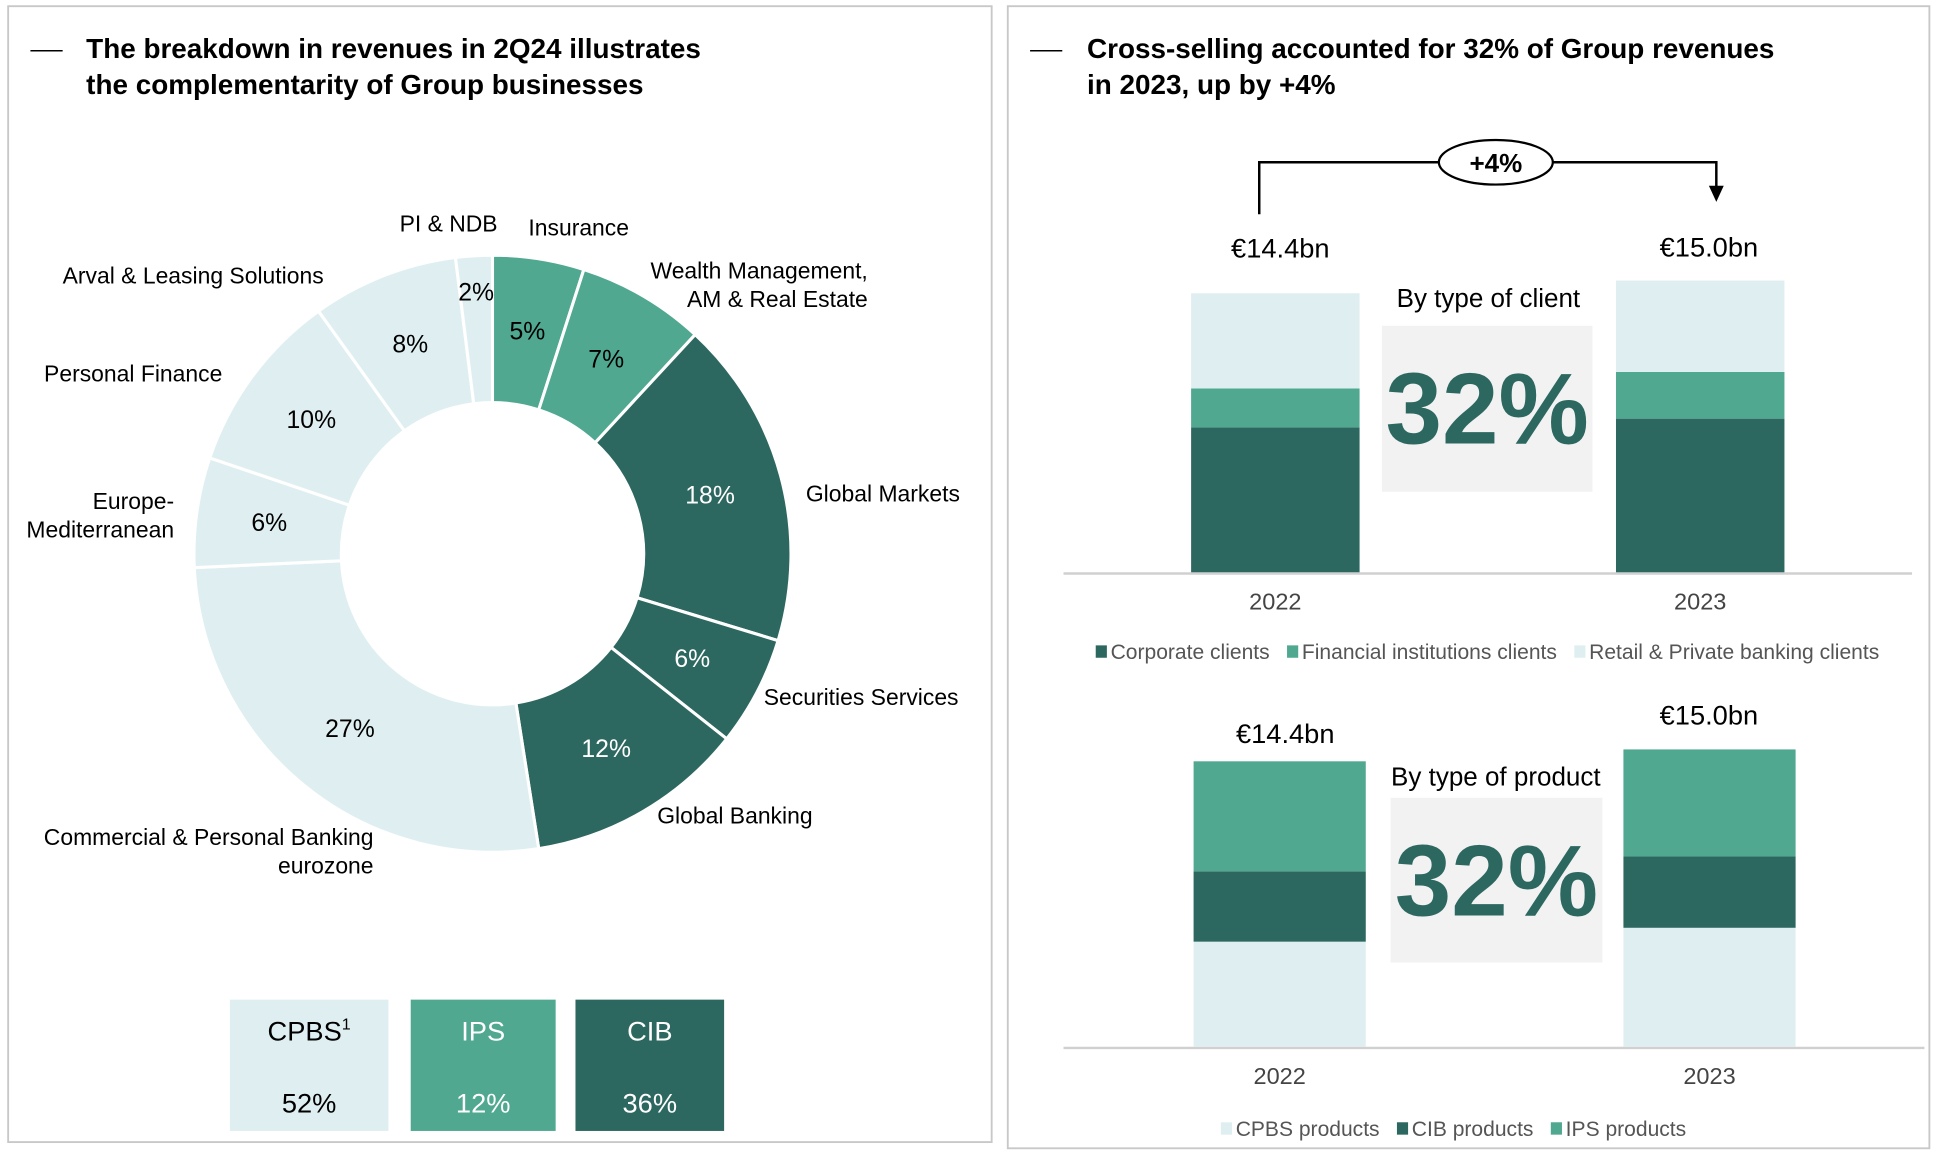 This screenshot has width=1940, height=1152. What do you see at coordinates (476, 292) in the screenshot?
I see `slice-value-label: 2%` at bounding box center [476, 292].